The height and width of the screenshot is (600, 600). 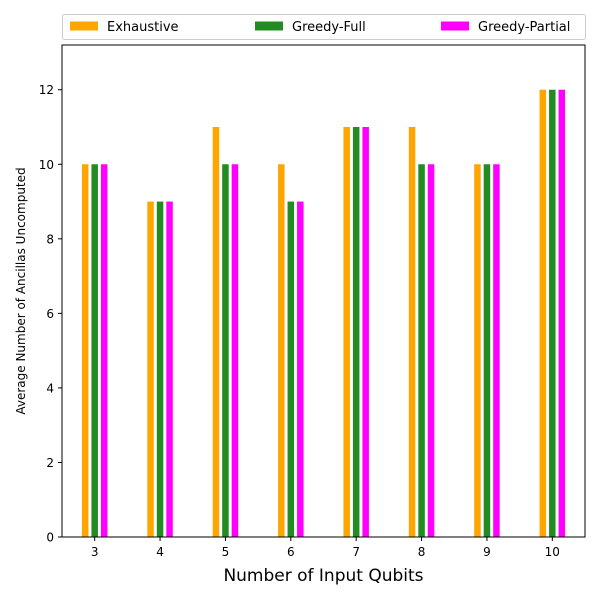 What do you see at coordinates (487, 552) in the screenshot?
I see `x-tick-label: 9` at bounding box center [487, 552].